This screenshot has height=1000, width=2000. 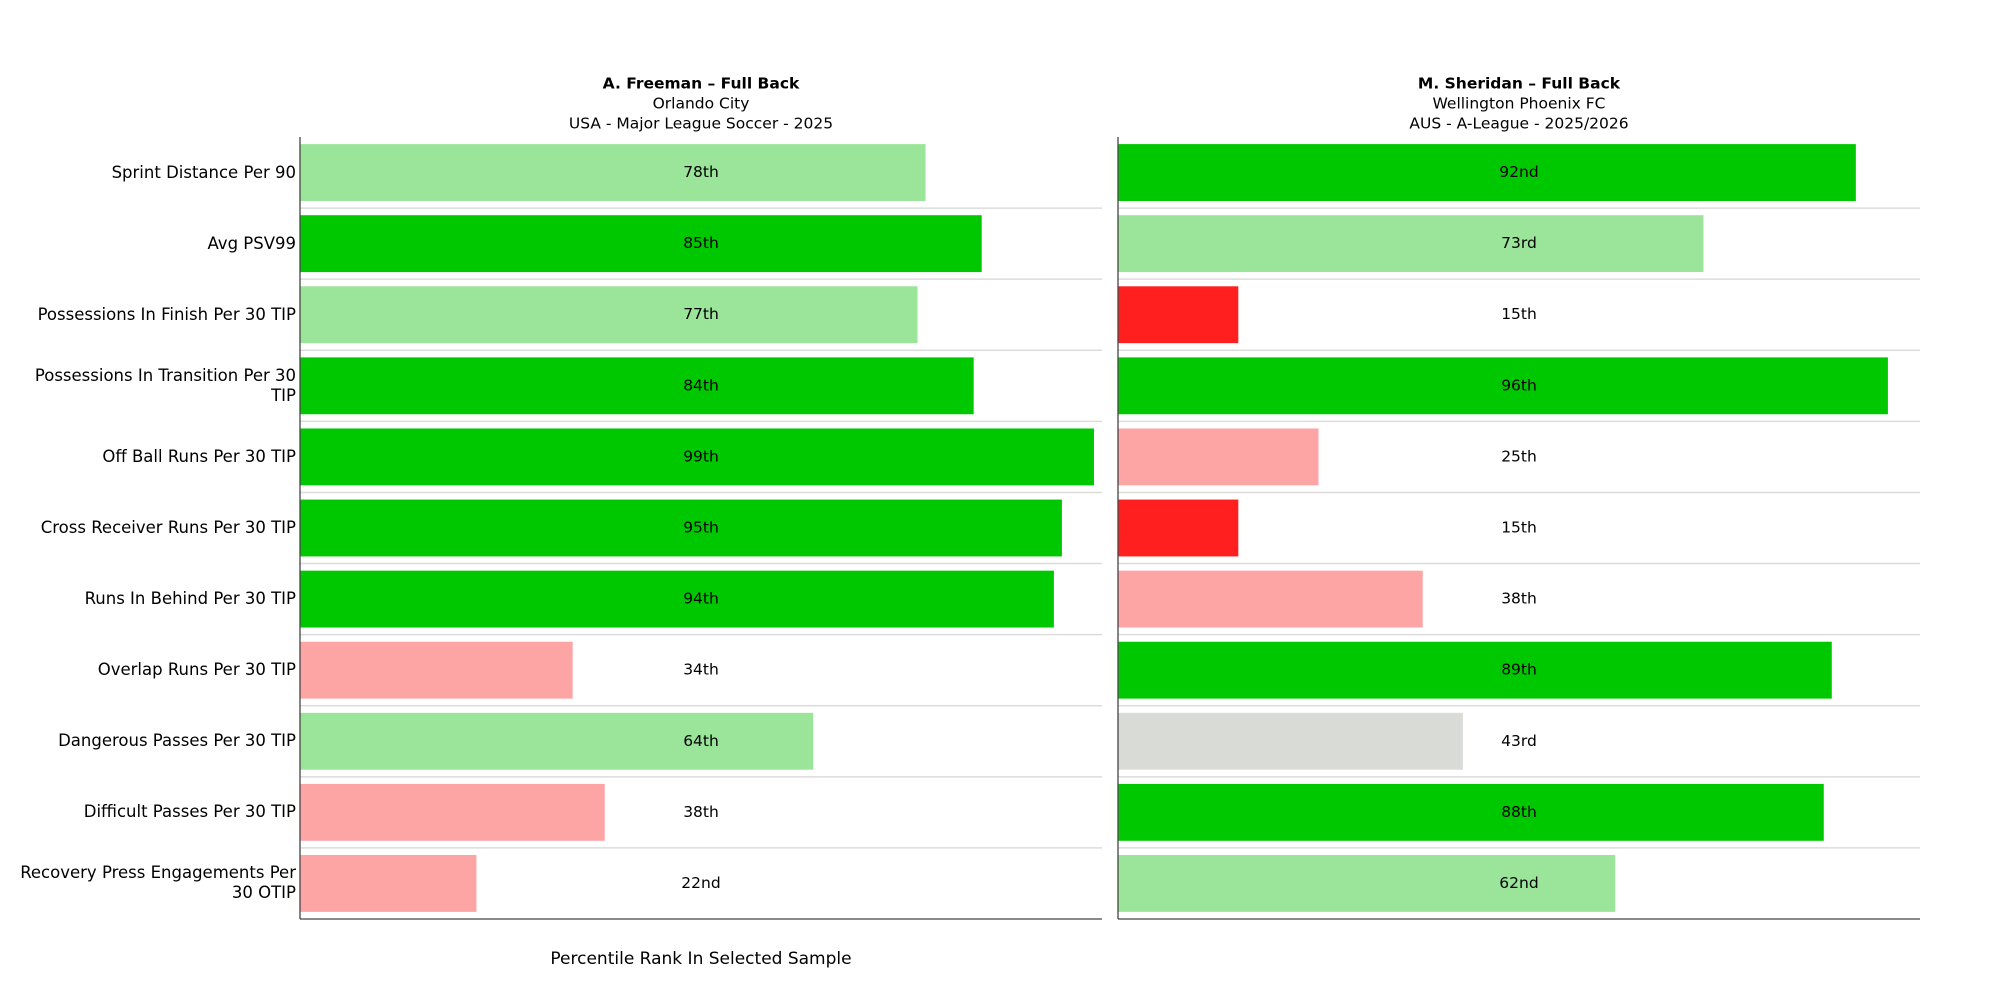 I want to click on category-label-box: Runs In Behind Per 30 TIP, so click(x=190, y=599).